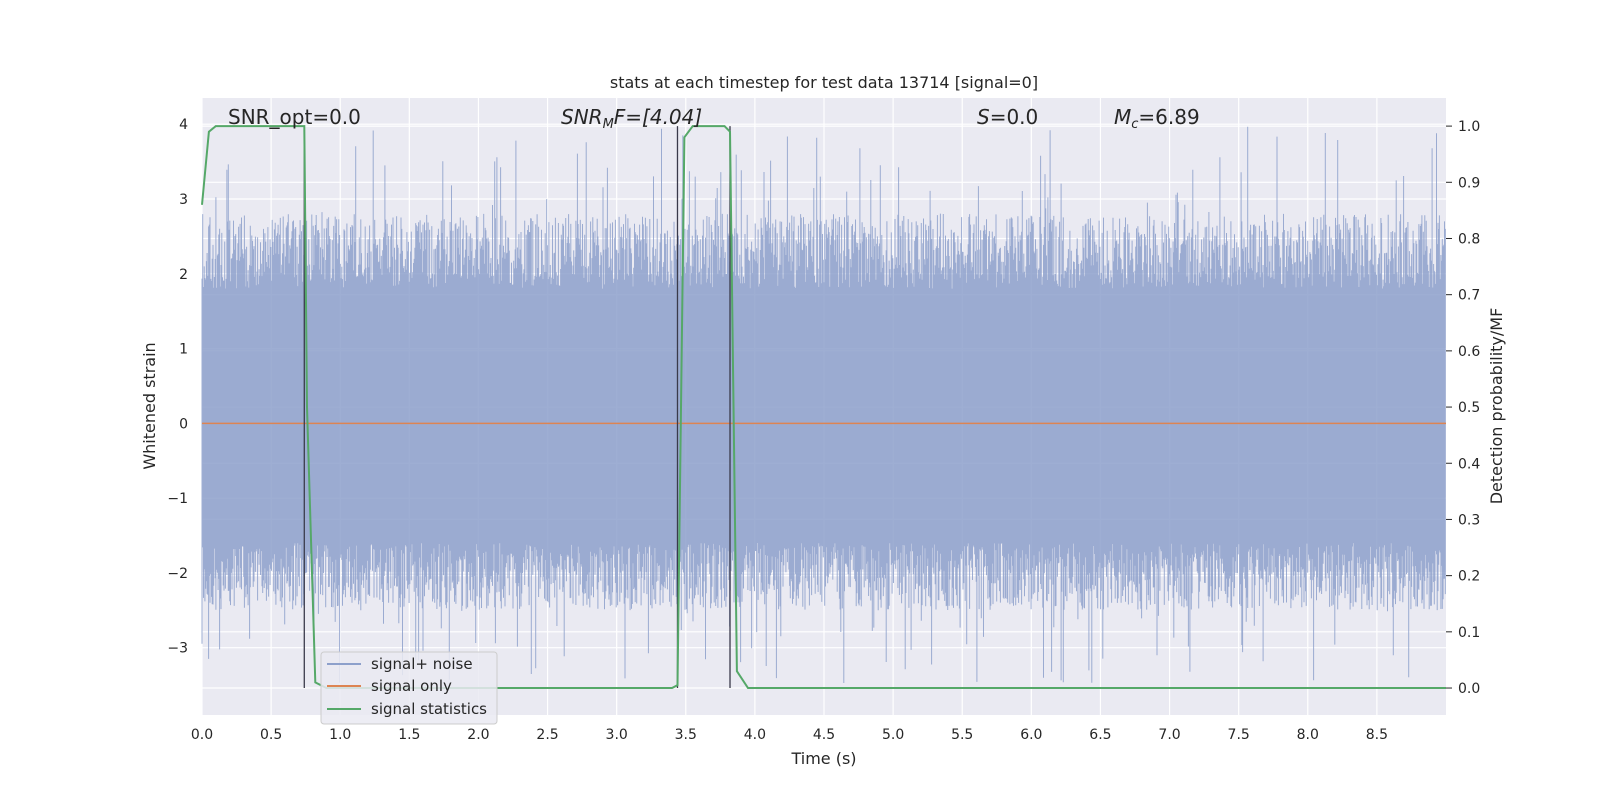 The image size is (1600, 800). Describe the element at coordinates (547, 735) in the screenshot. I see `x-tick-label: 2.5` at that location.